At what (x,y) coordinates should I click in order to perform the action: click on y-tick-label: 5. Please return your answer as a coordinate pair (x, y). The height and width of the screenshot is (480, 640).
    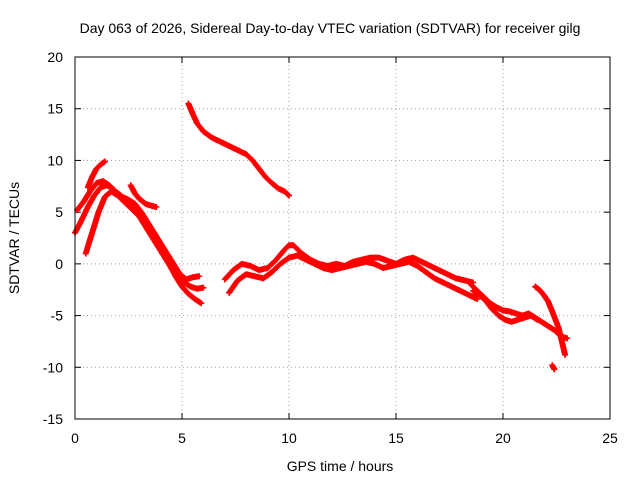
    Looking at the image, I should click on (59, 212).